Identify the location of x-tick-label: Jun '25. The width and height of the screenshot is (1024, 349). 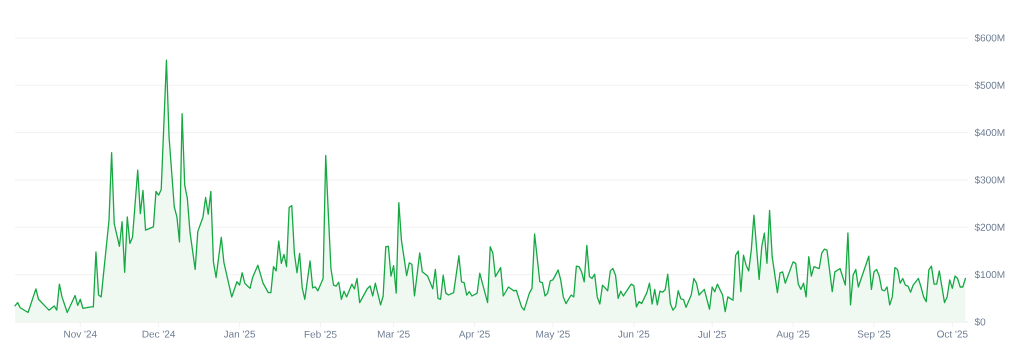
(634, 334).